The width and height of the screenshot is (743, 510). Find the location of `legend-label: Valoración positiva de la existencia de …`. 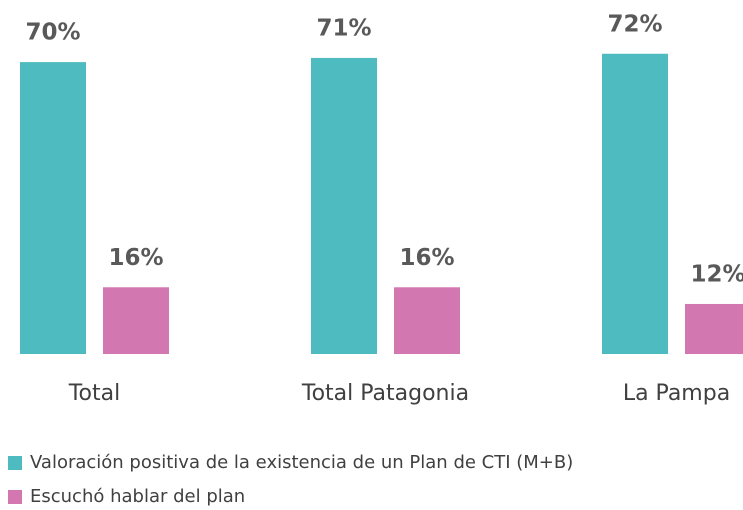

legend-label: Valoración positiva de la existencia de … is located at coordinates (301, 462).